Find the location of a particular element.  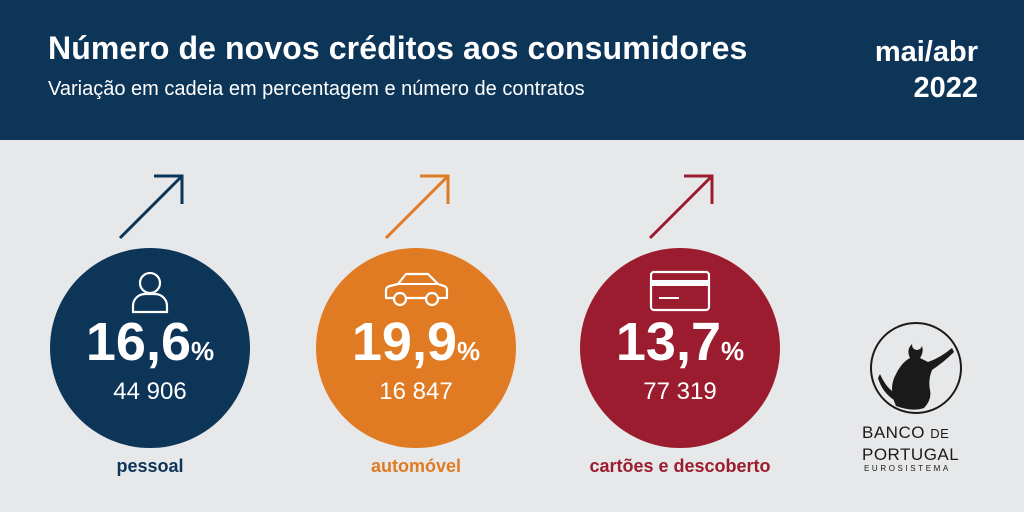

credit-card-icon is located at coordinates (680, 291).